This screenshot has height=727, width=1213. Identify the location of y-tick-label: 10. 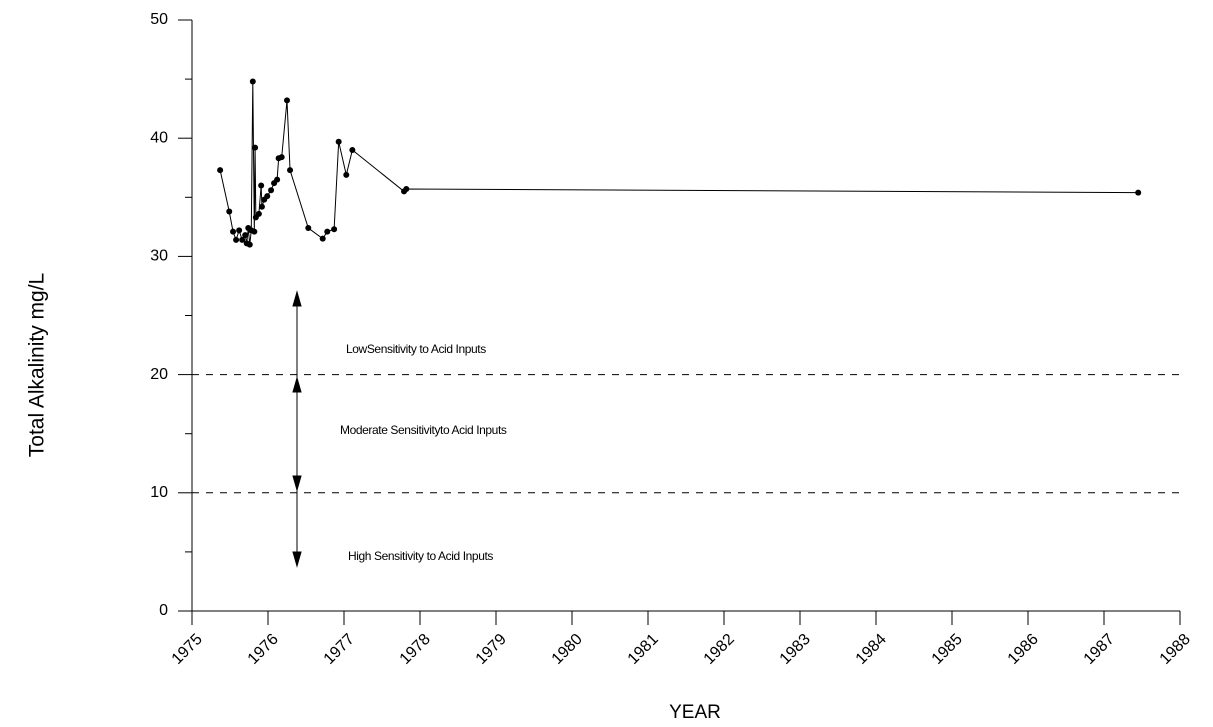
(159, 492).